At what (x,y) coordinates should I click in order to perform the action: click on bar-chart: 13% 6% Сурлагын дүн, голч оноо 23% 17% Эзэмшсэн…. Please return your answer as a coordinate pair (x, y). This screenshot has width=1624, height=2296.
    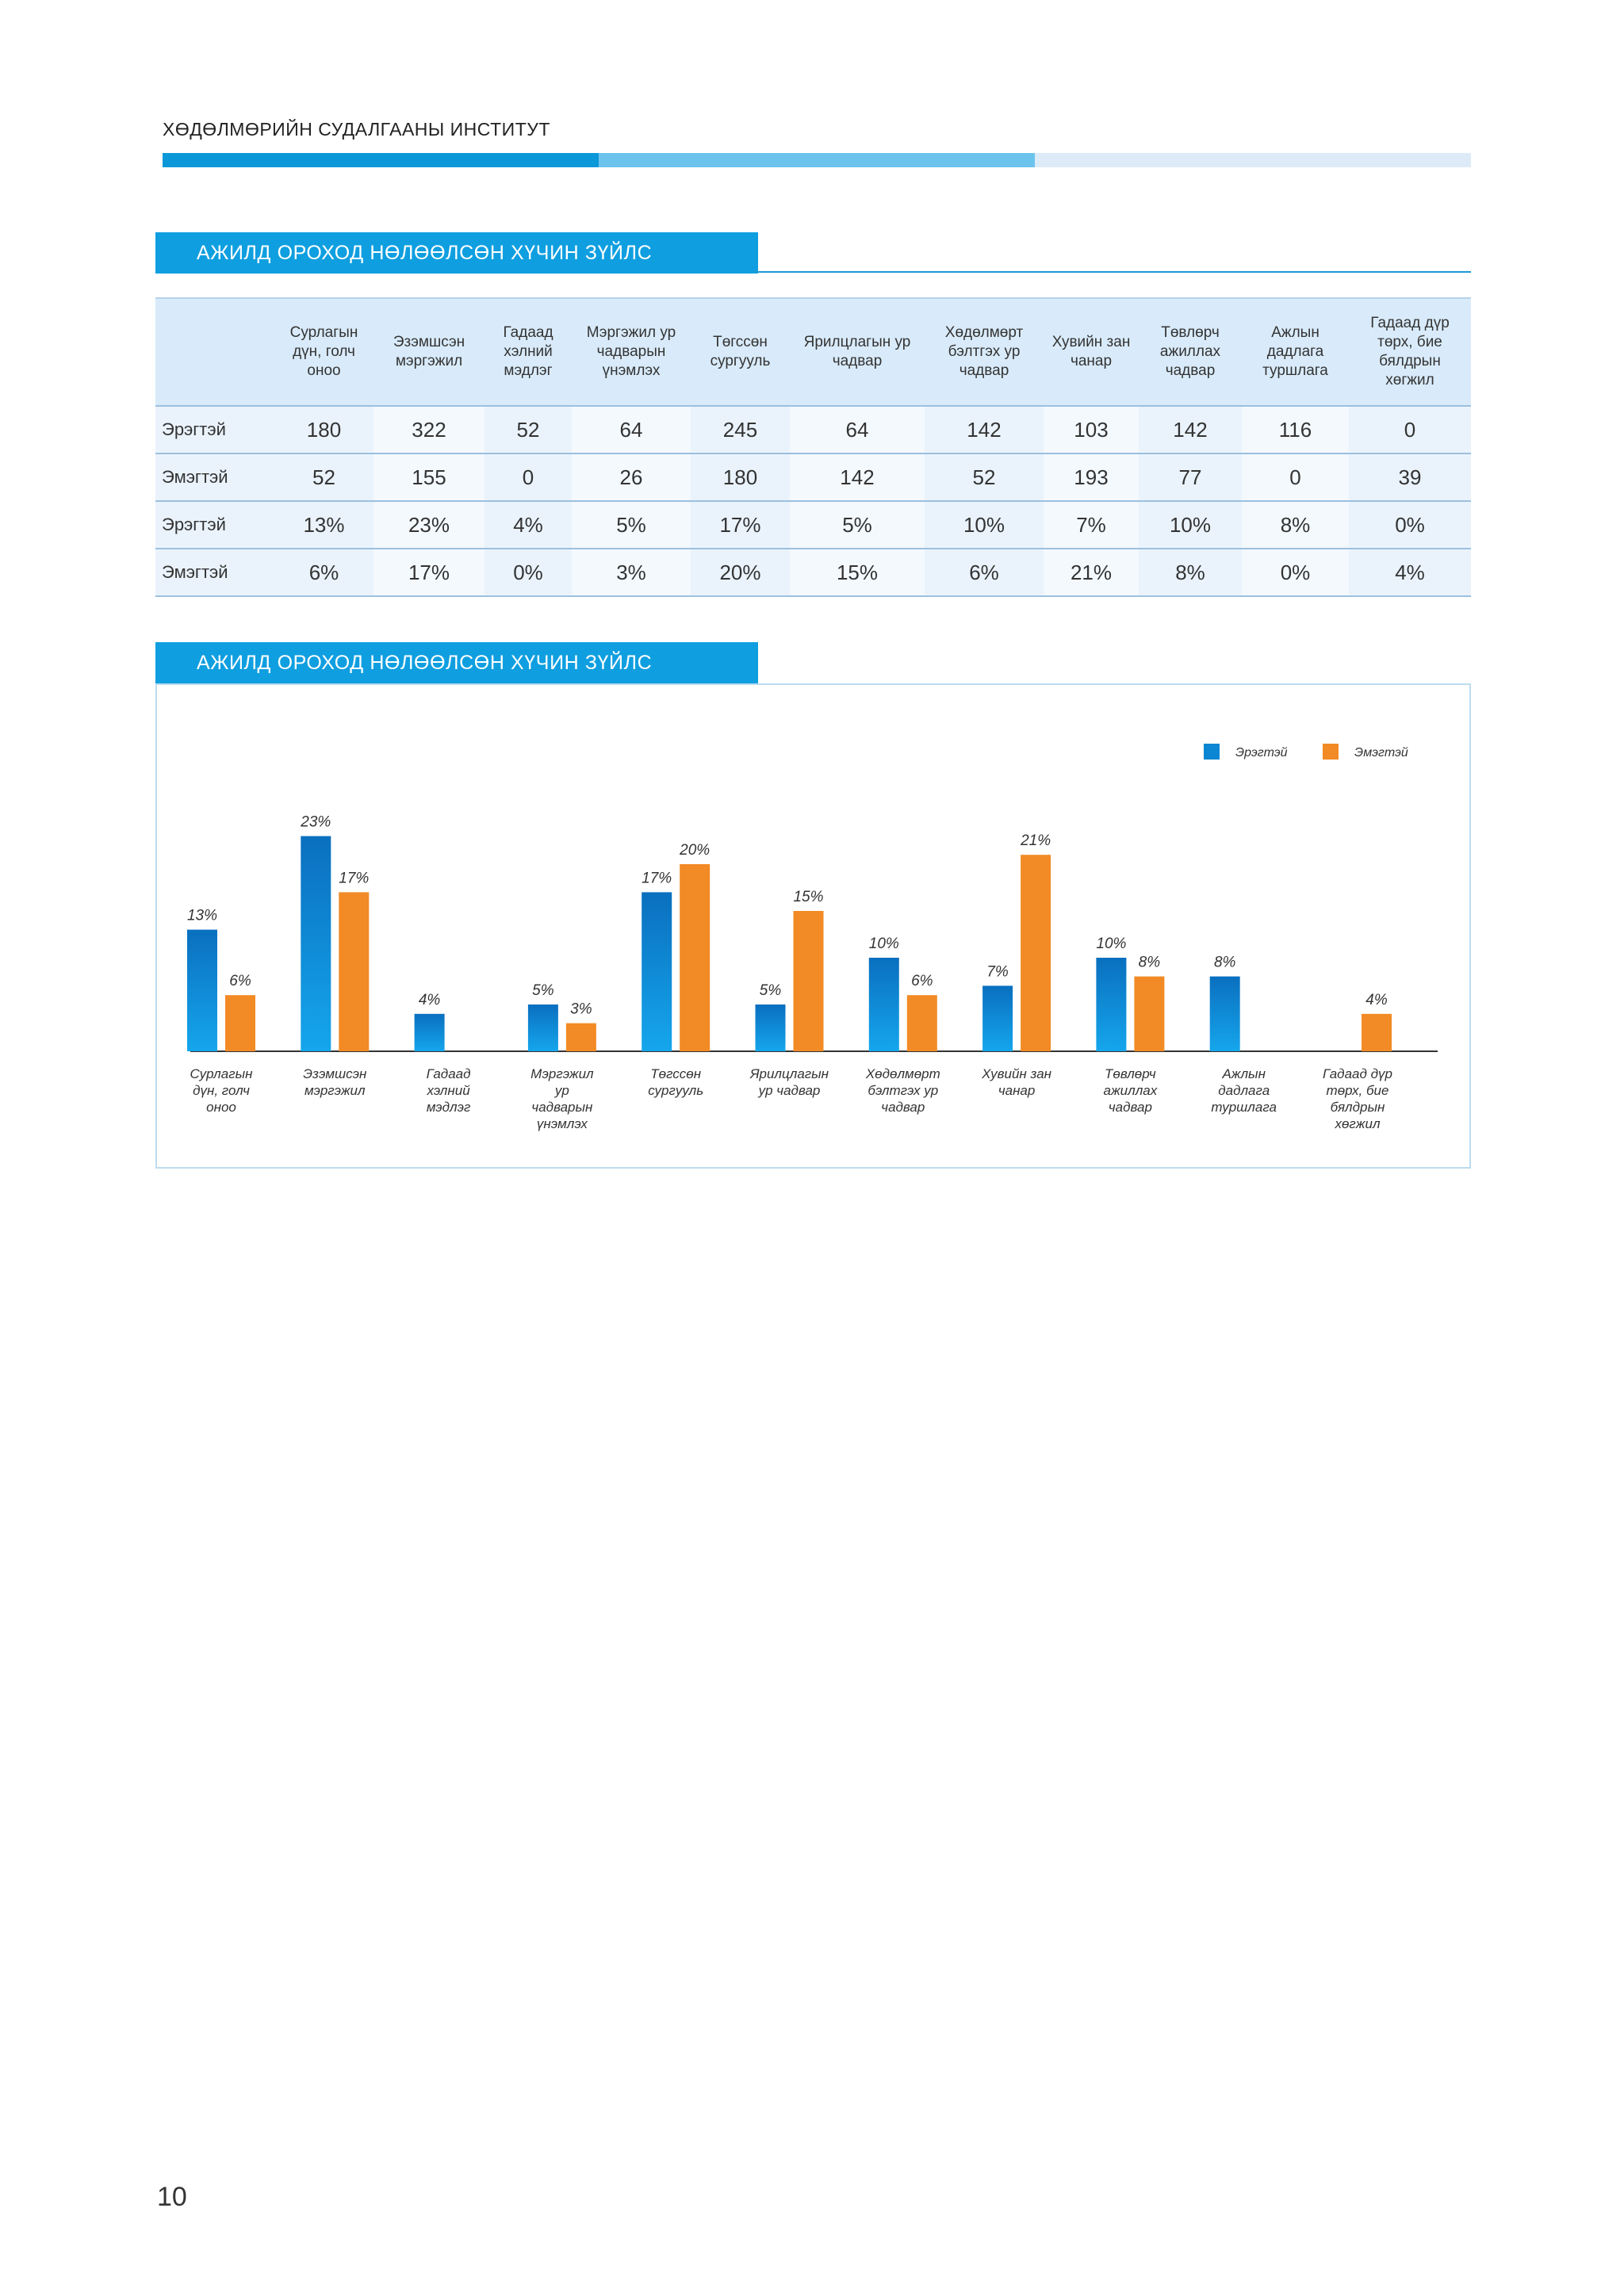
    Looking at the image, I should click on (812, 938).